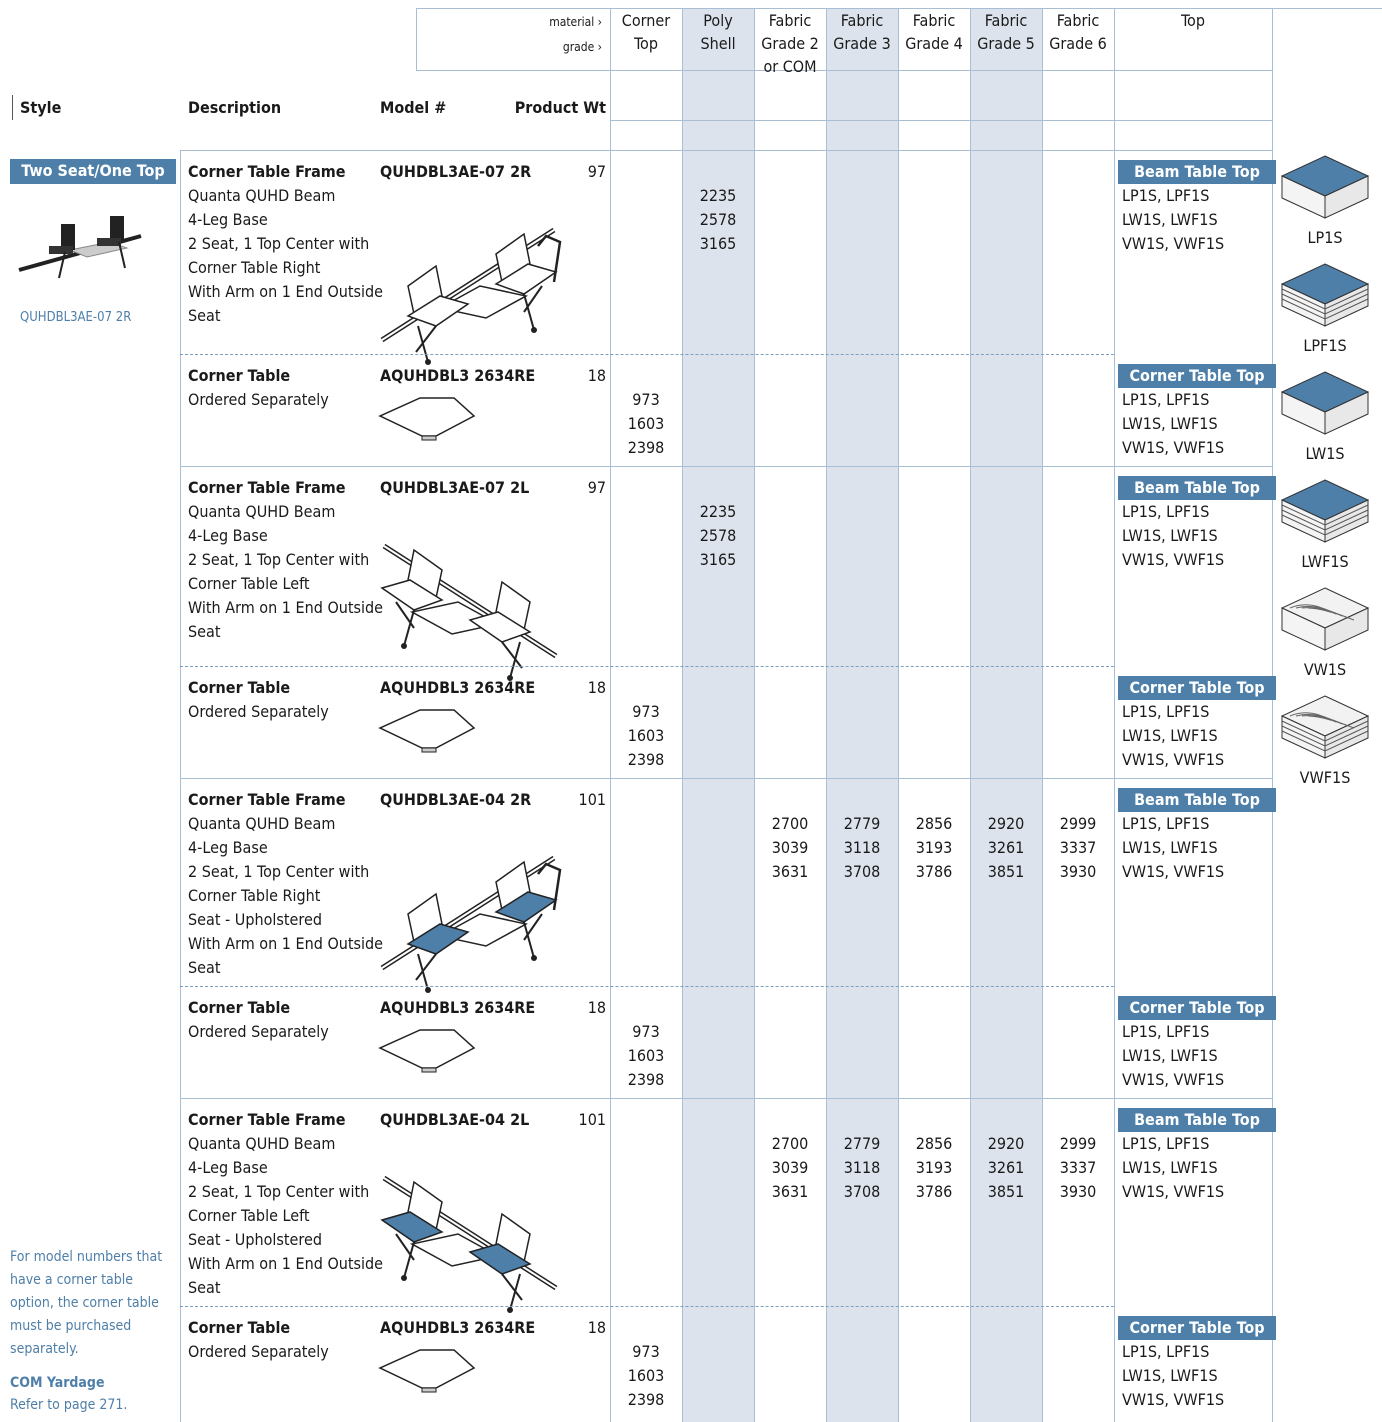  I want to click on row-description: Seat, so click(204, 315).